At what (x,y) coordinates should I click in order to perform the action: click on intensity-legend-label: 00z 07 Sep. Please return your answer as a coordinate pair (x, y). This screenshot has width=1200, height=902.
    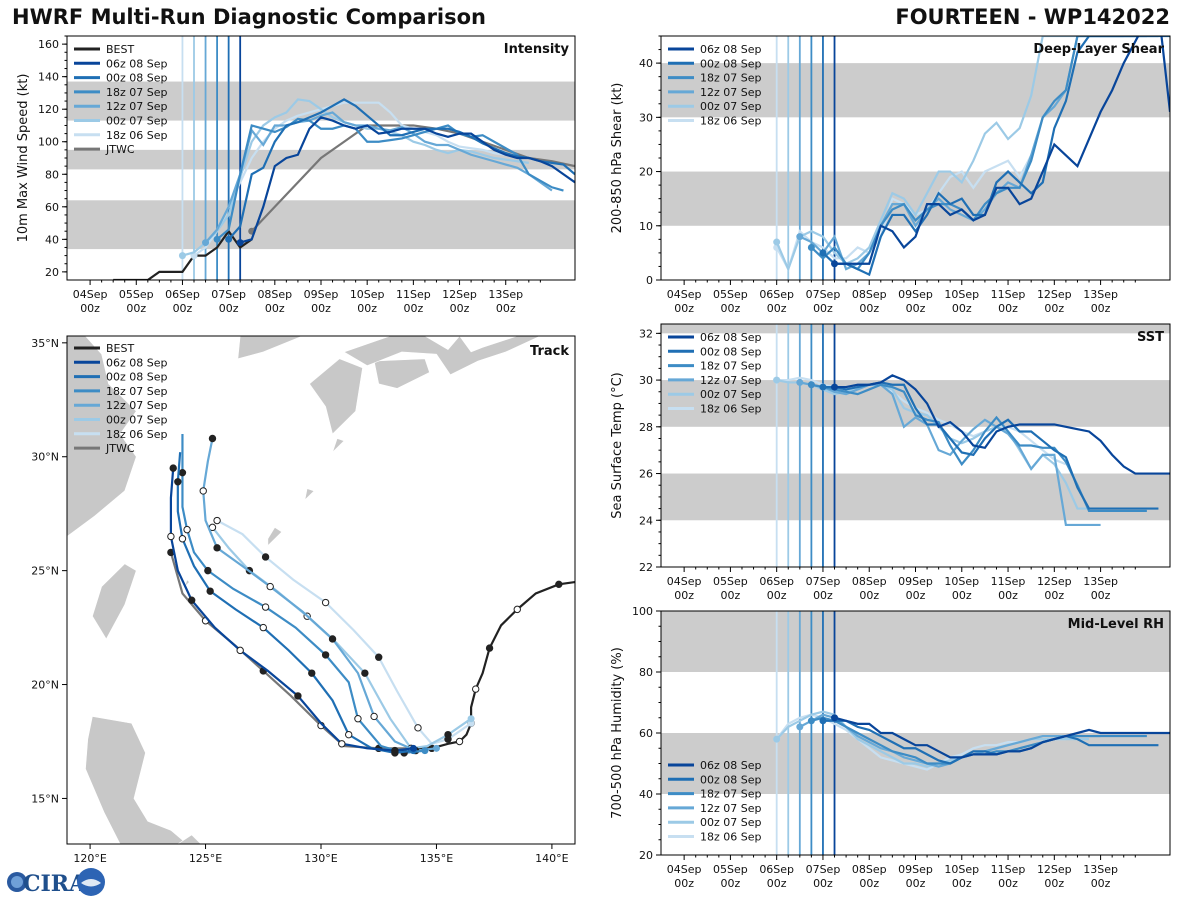
    Looking at the image, I should click on (137, 121).